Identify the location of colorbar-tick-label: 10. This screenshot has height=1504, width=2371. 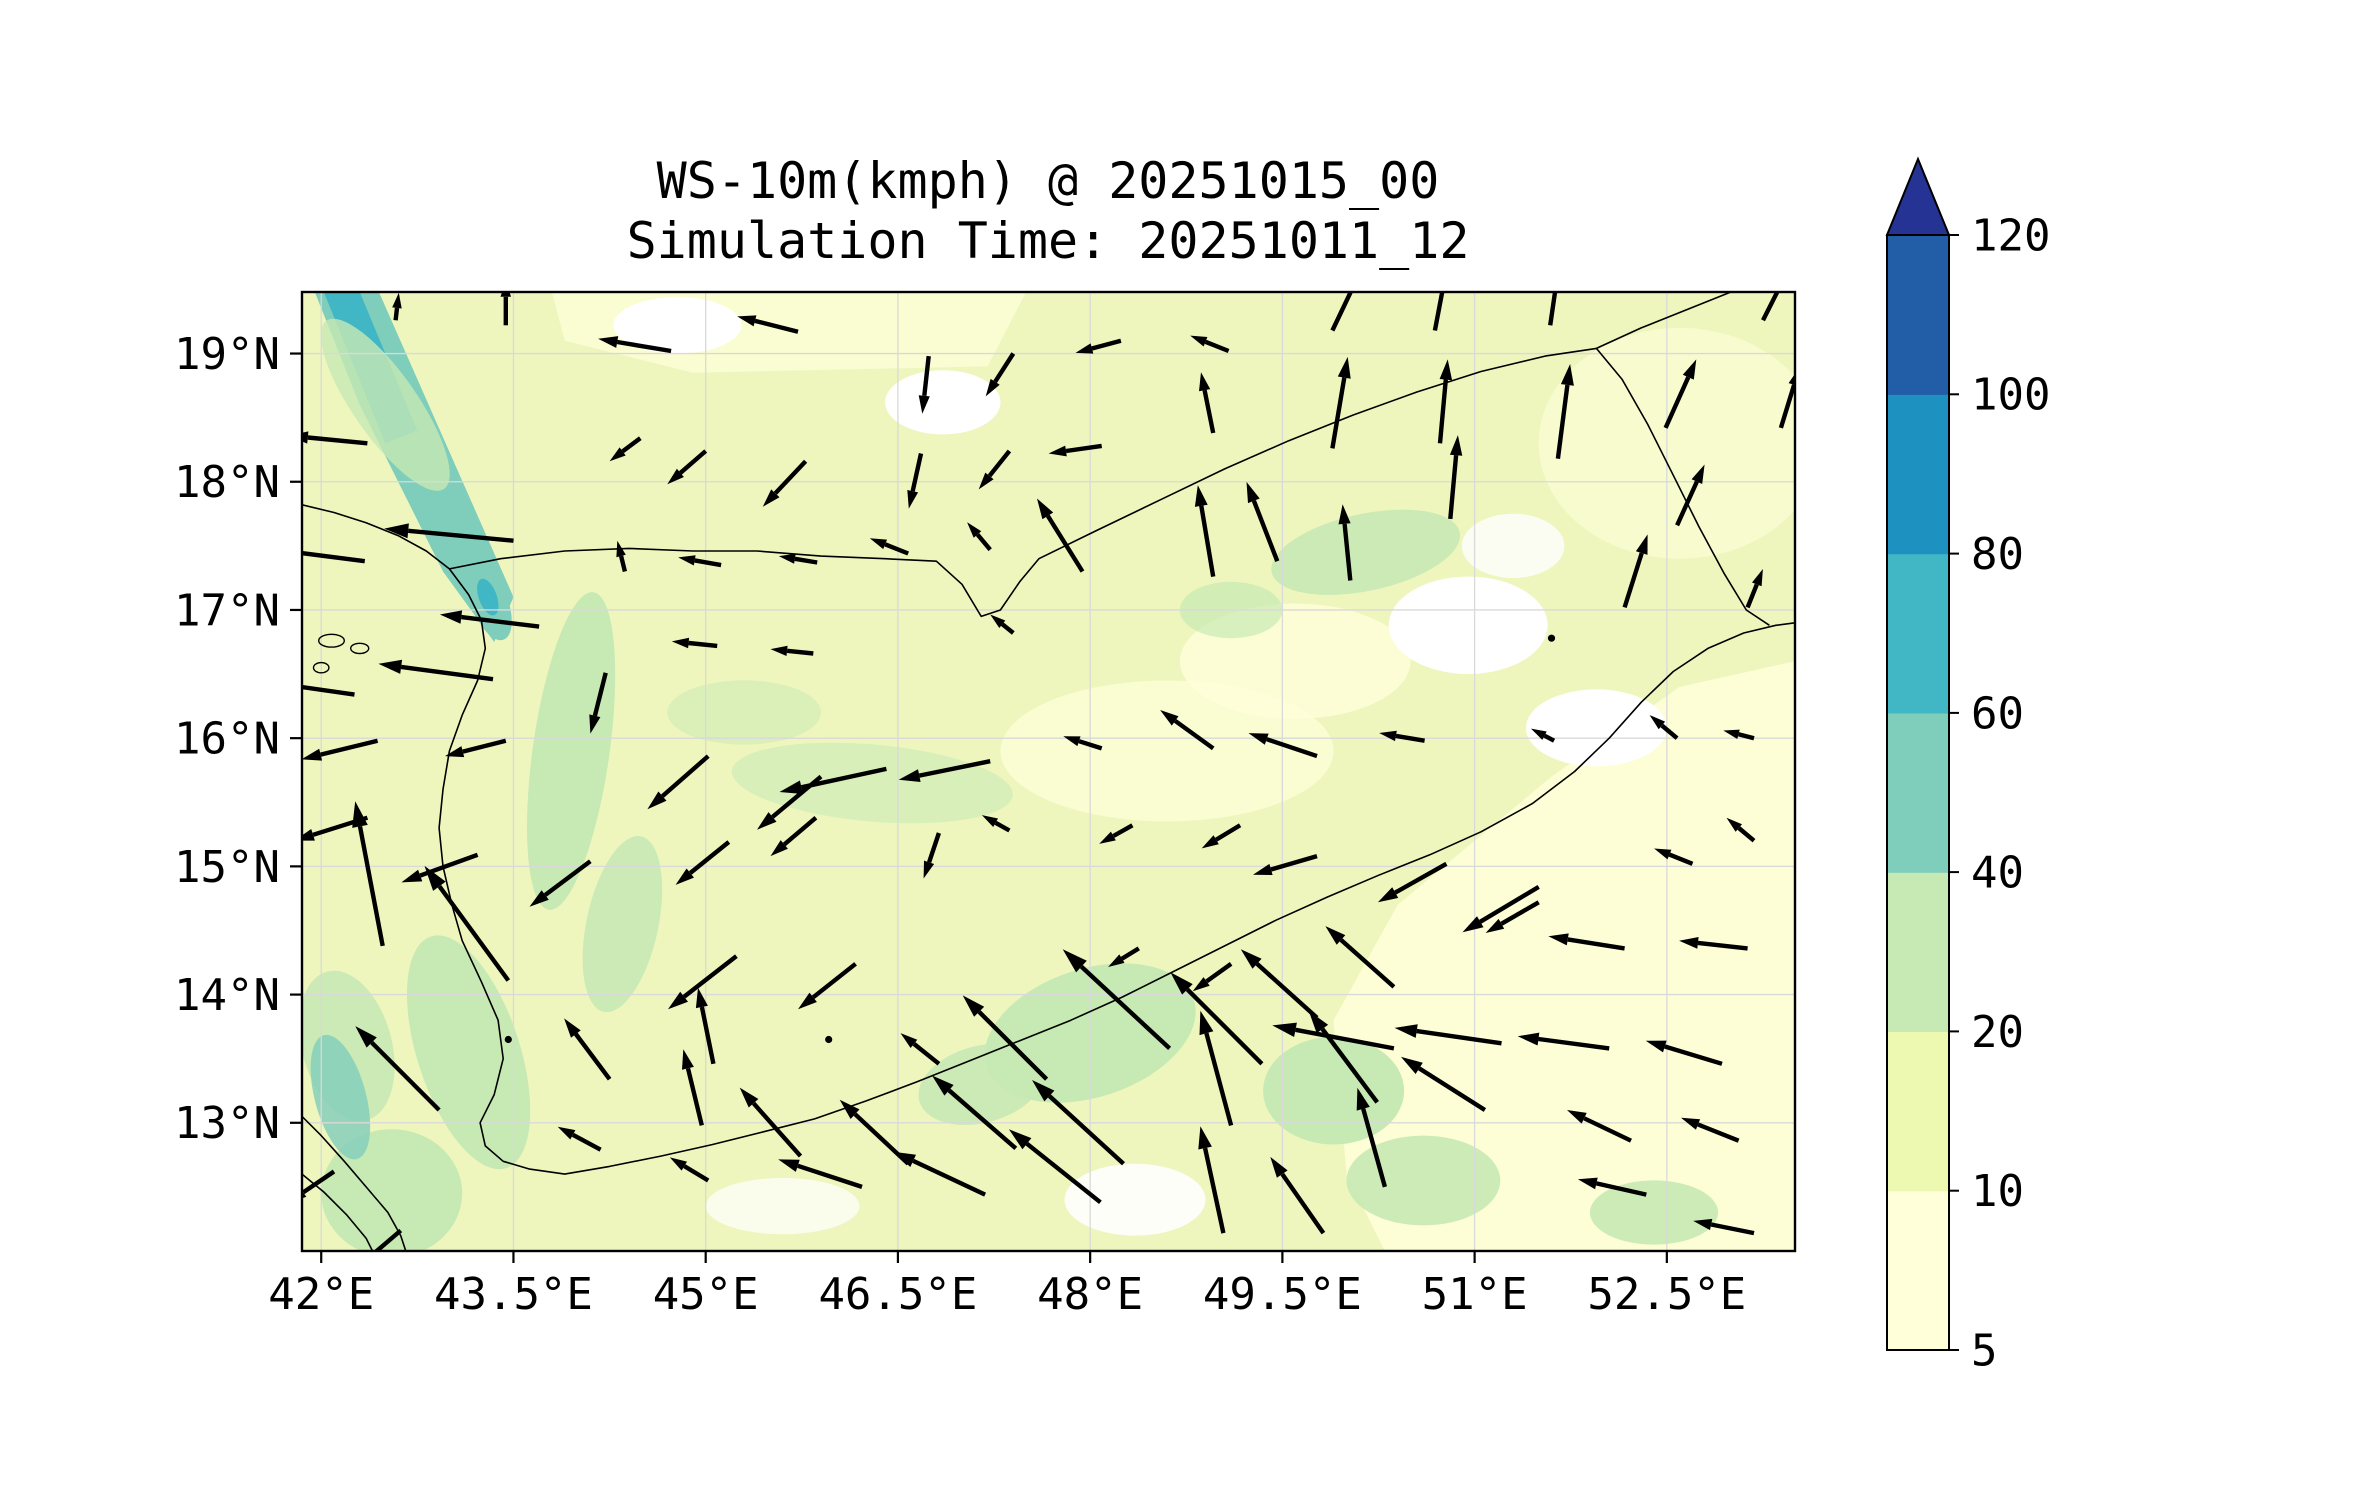
(1997, 1191).